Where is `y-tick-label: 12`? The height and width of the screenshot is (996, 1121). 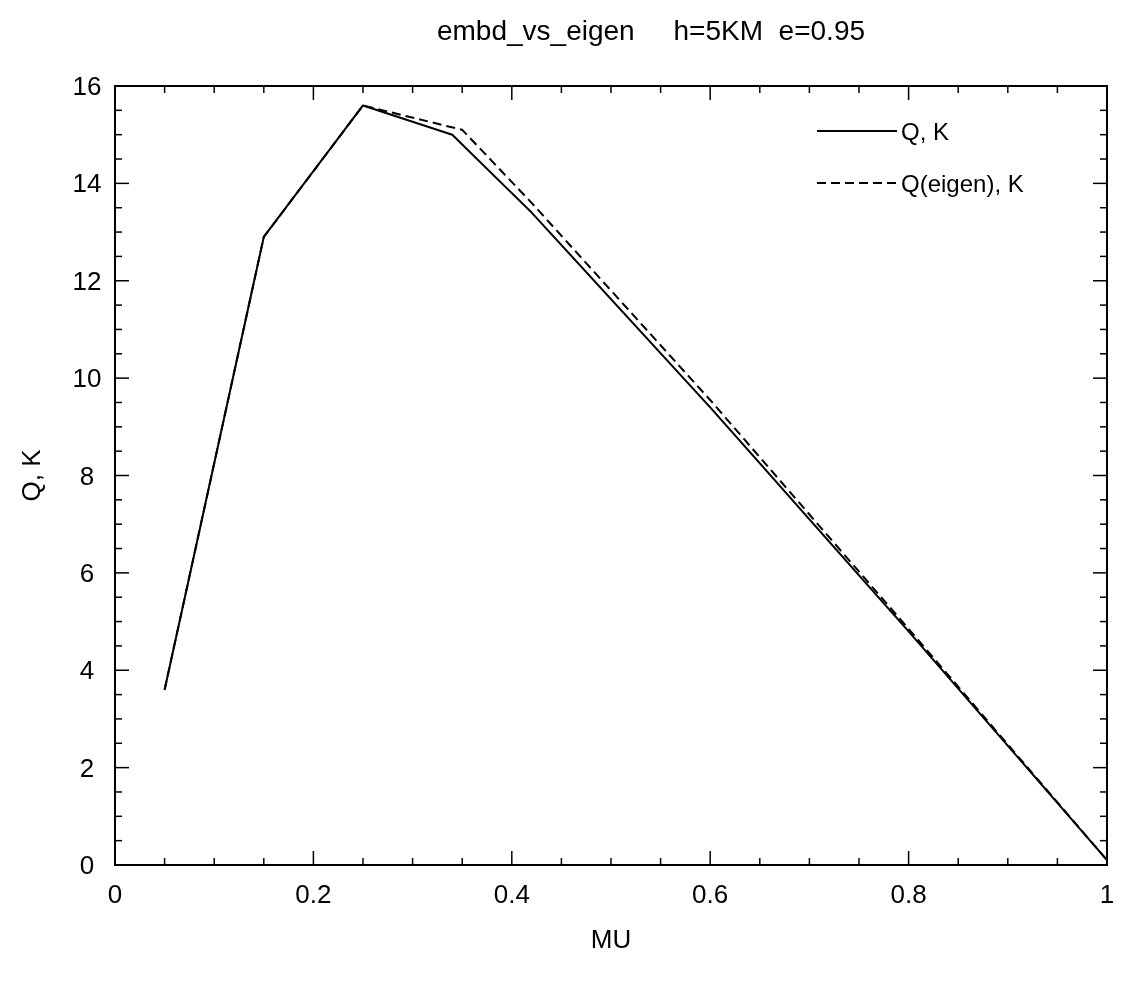 y-tick-label: 12 is located at coordinates (87, 280).